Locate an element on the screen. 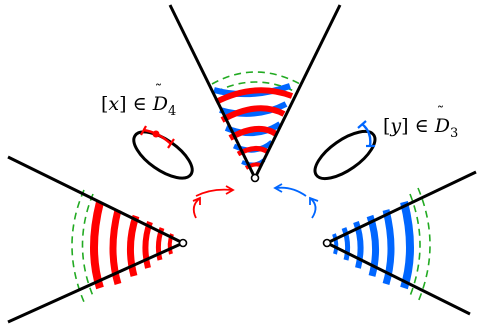 Image resolution: width=481 pixels, height=332 pixels. label-left-var: x is located at coordinates (114, 104).